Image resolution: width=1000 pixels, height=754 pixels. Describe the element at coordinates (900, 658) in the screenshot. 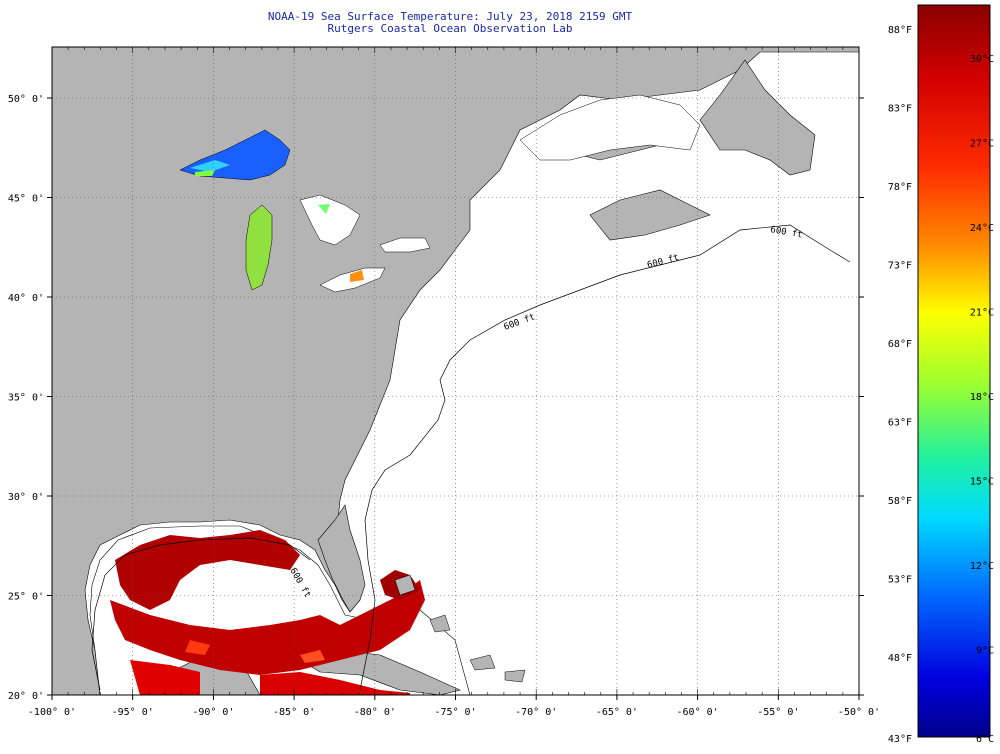

I see `colorbar-f-label: 48°F` at that location.